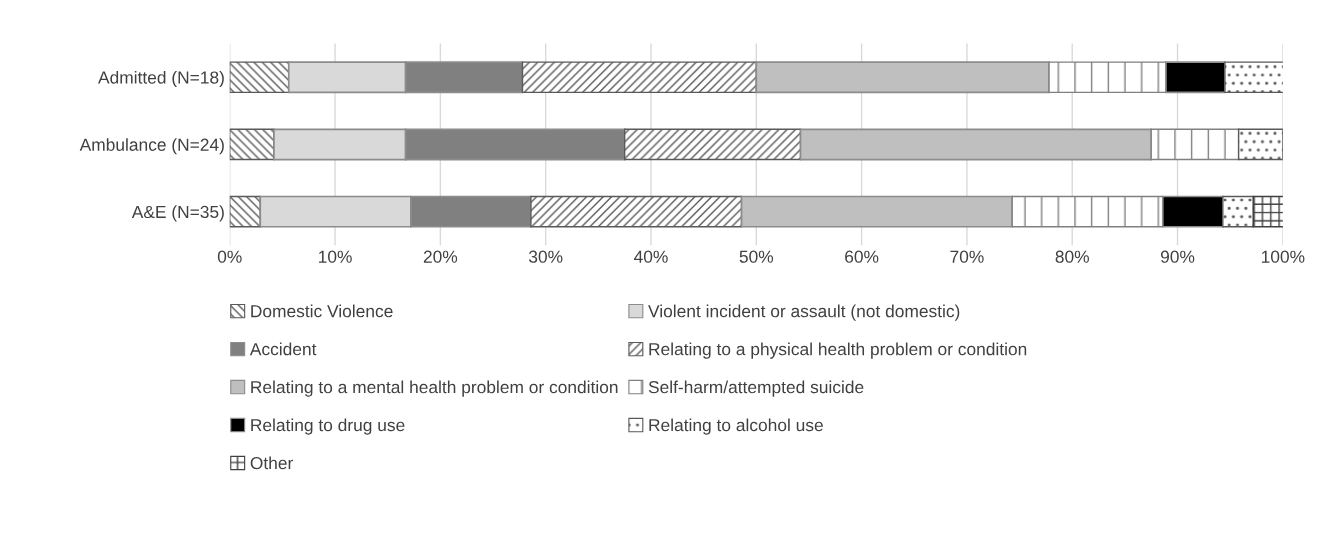 The height and width of the screenshot is (545, 1328). What do you see at coordinates (651, 256) in the screenshot?
I see `x-tick-label: 40%` at bounding box center [651, 256].